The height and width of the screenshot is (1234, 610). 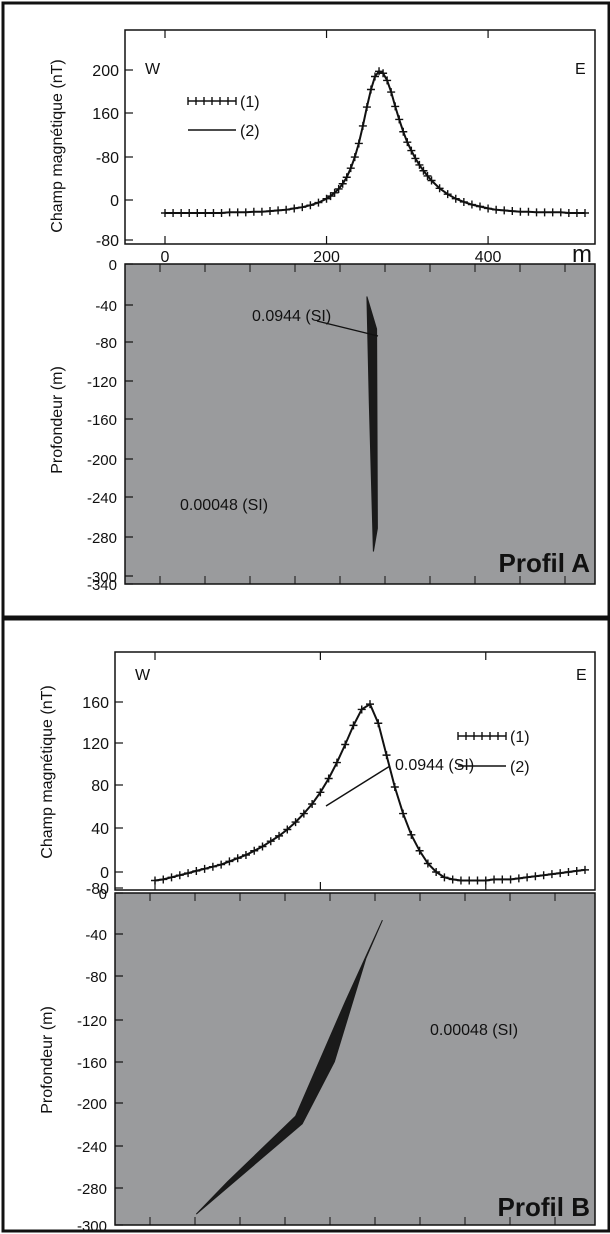 What do you see at coordinates (474, 1030) in the screenshot?
I see `panel-b-host-susceptibility-label: 0.00048 (SI)` at bounding box center [474, 1030].